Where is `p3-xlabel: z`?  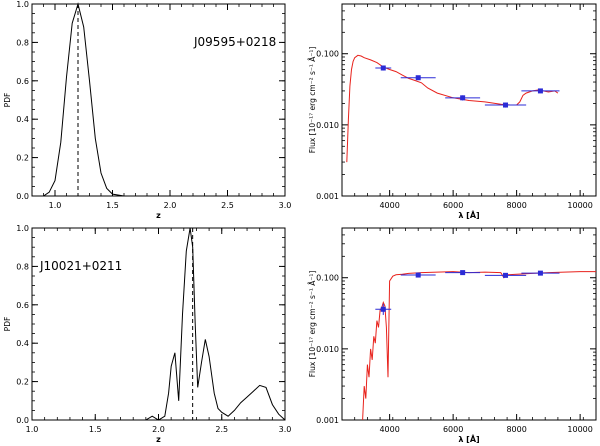 p3-xlabel: z is located at coordinates (158, 439).